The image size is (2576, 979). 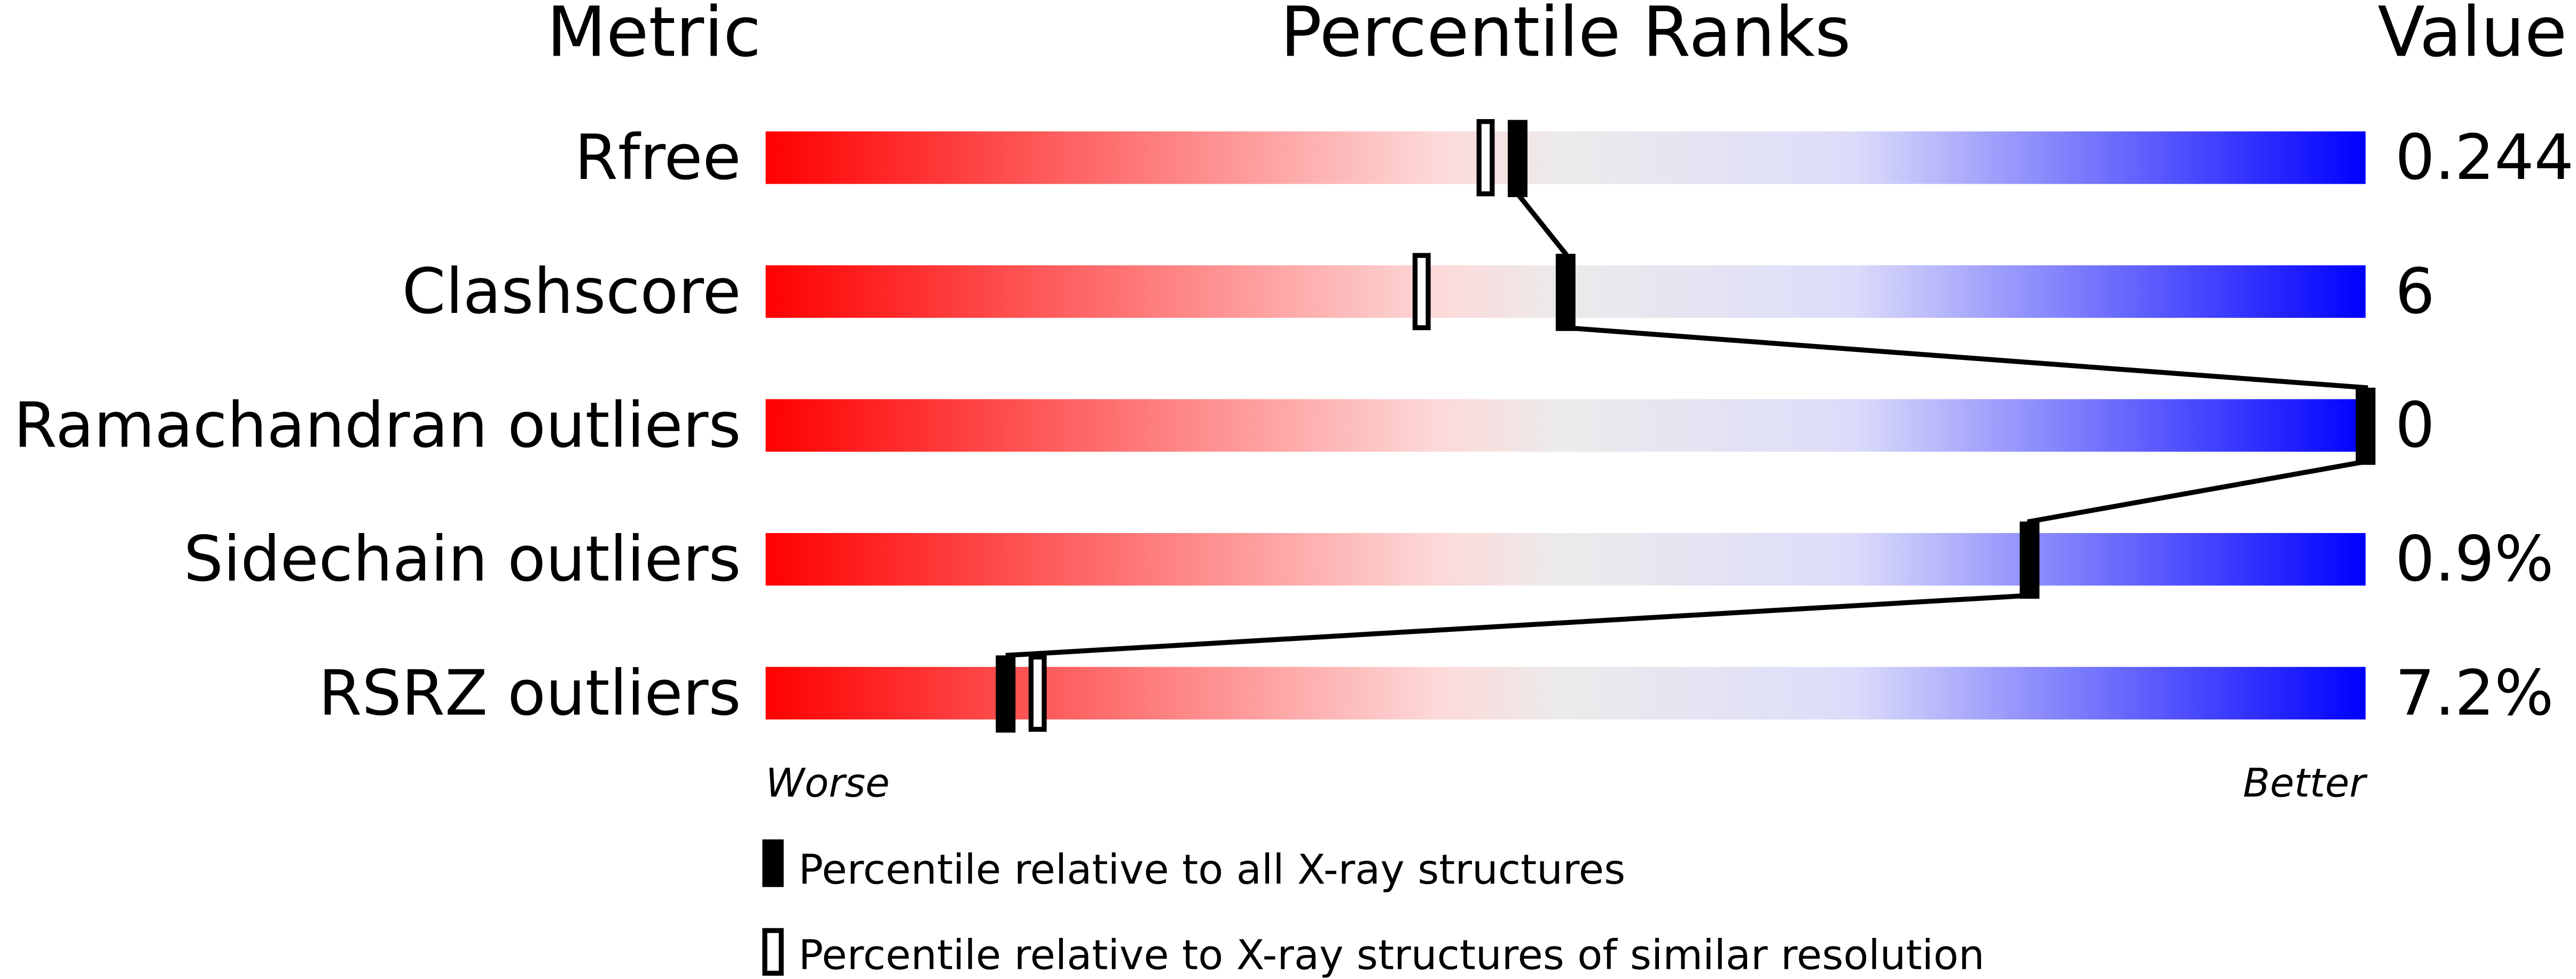 I want to click on metric-value: 0.244, so click(x=2484, y=157).